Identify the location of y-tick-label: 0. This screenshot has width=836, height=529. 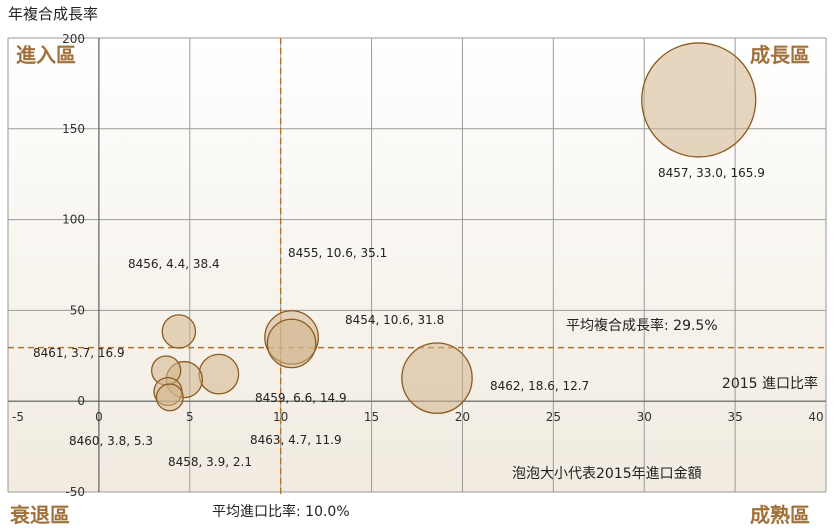
(81, 401).